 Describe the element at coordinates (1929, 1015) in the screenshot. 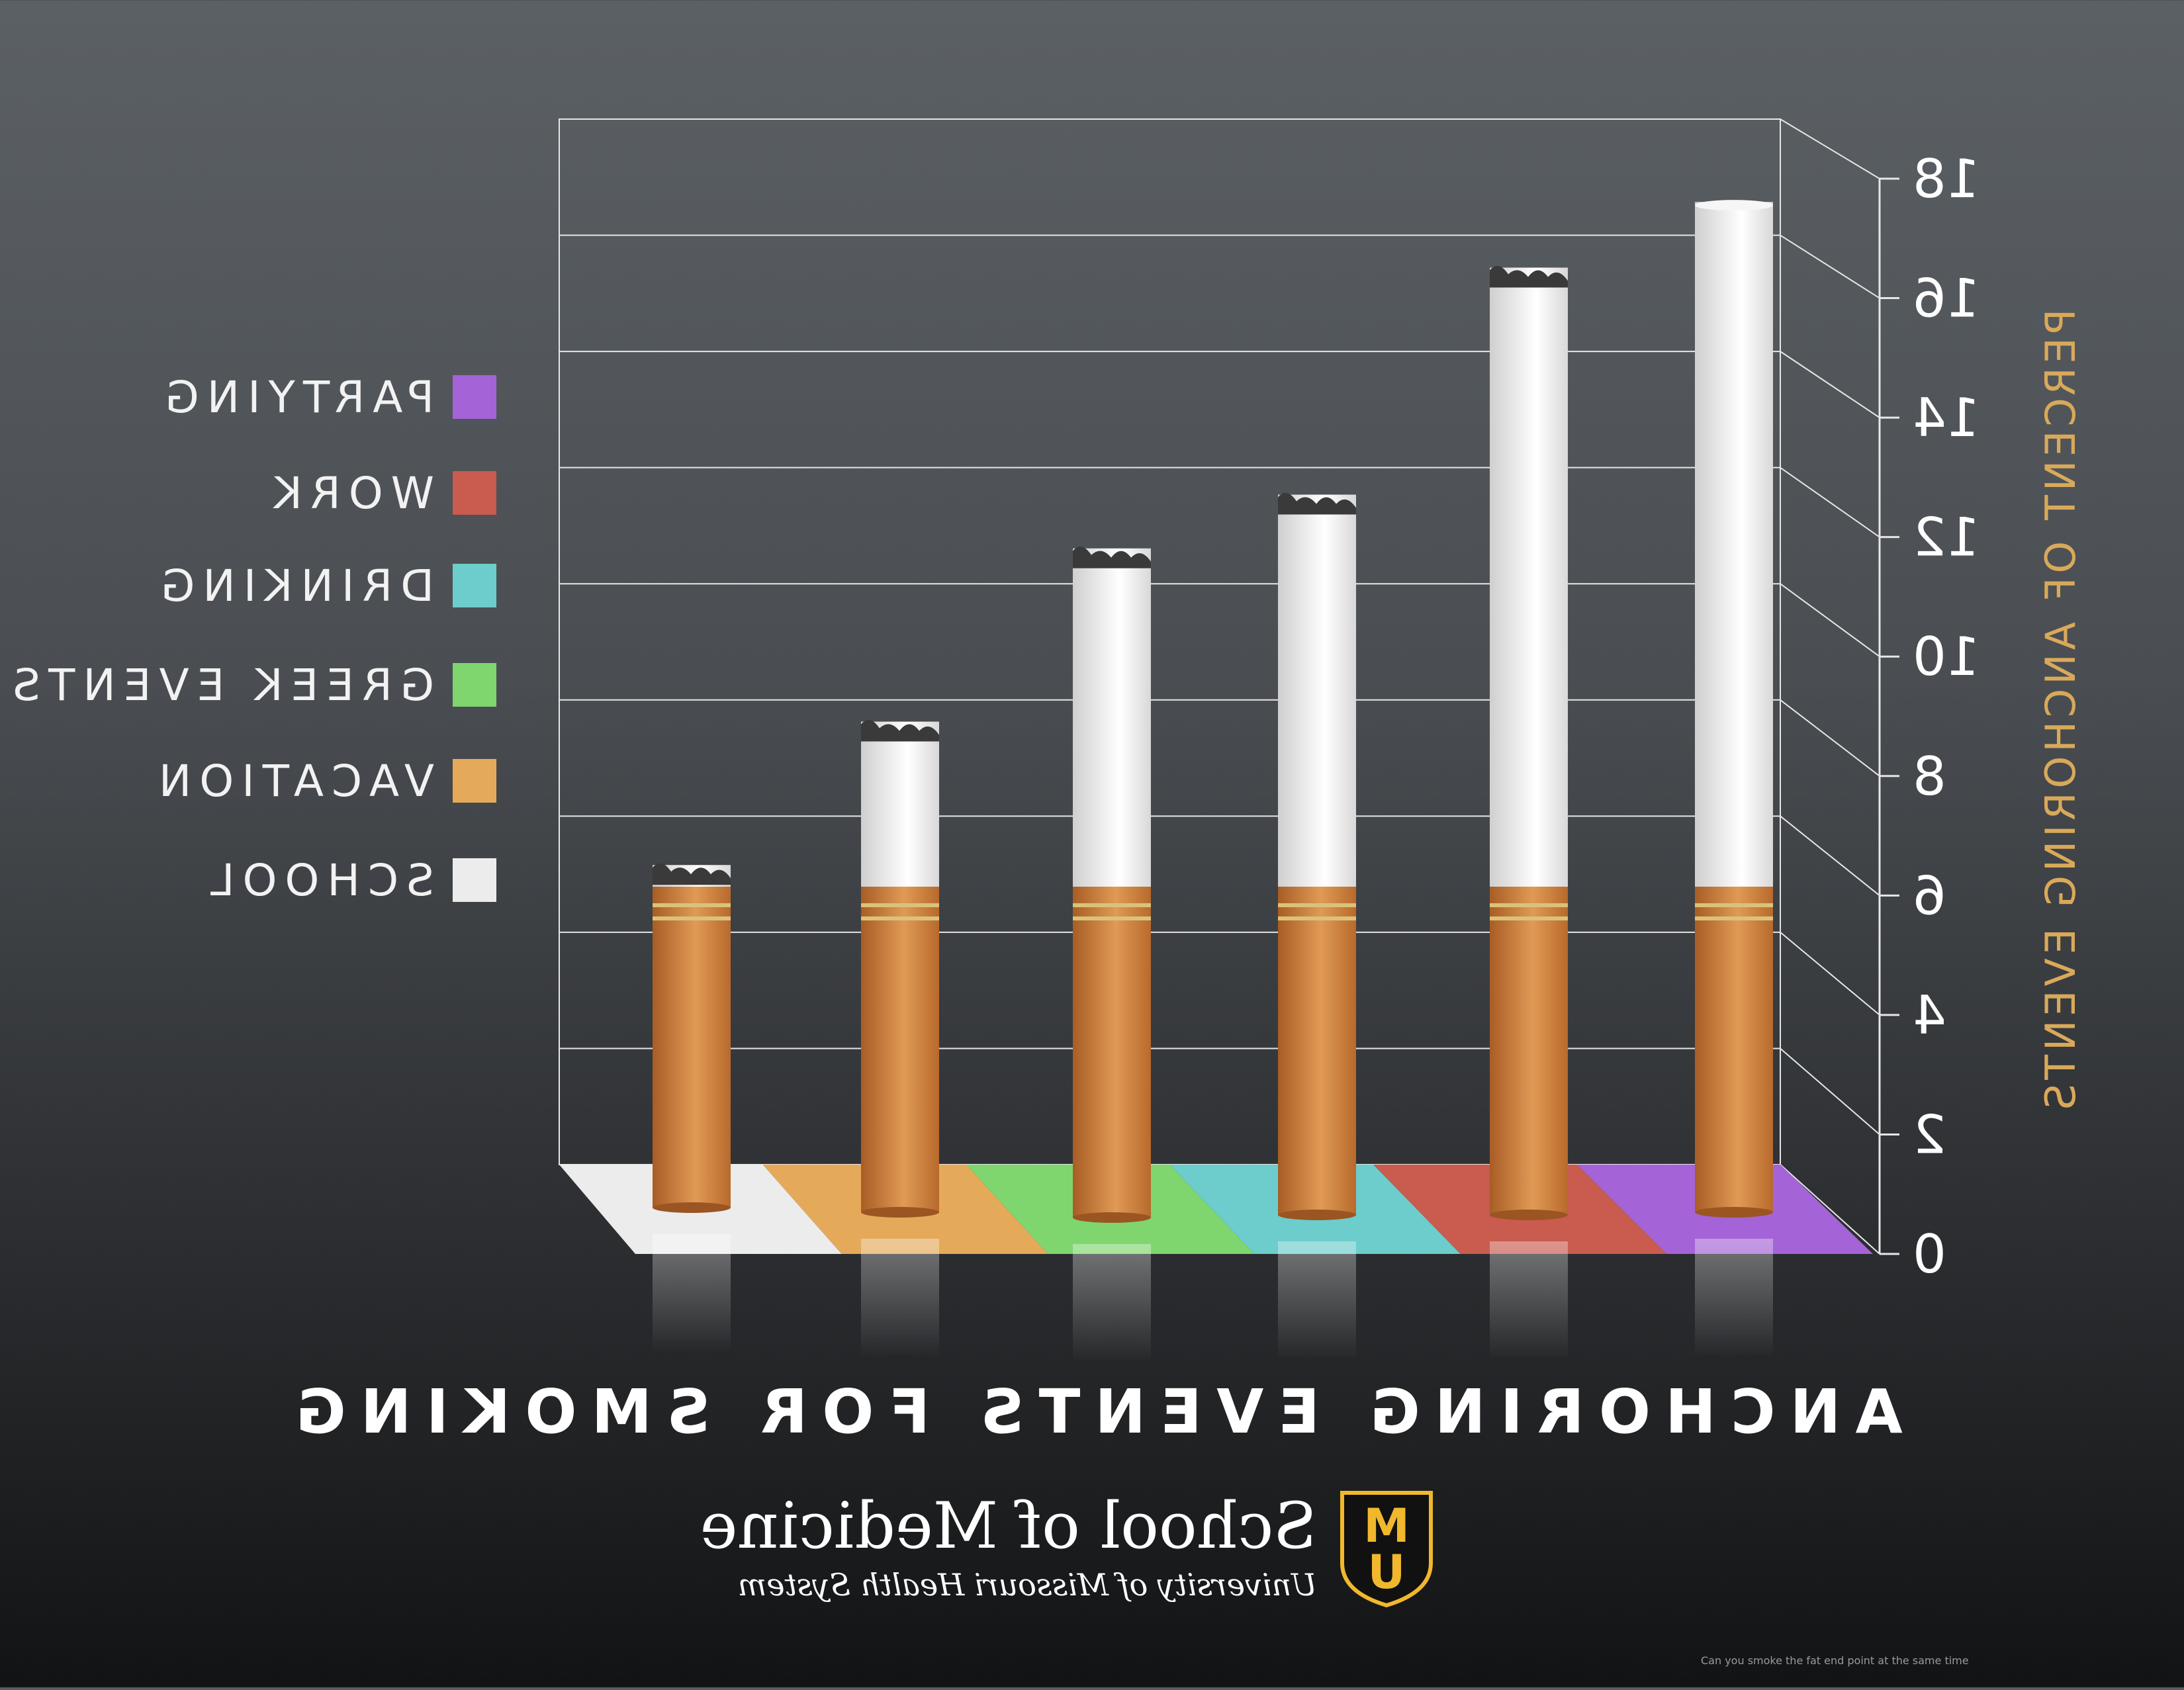

I see `y-tick-label: 4` at that location.